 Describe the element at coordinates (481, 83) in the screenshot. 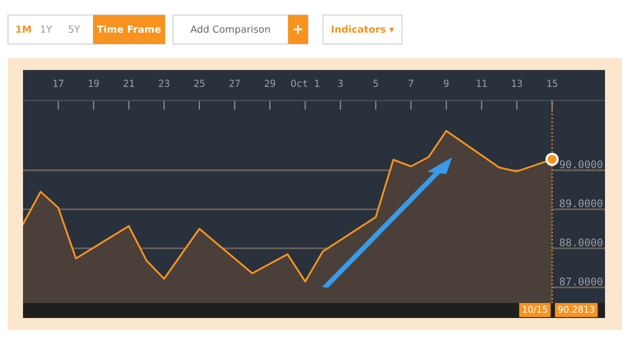

I see `x-tick-label: 11` at that location.